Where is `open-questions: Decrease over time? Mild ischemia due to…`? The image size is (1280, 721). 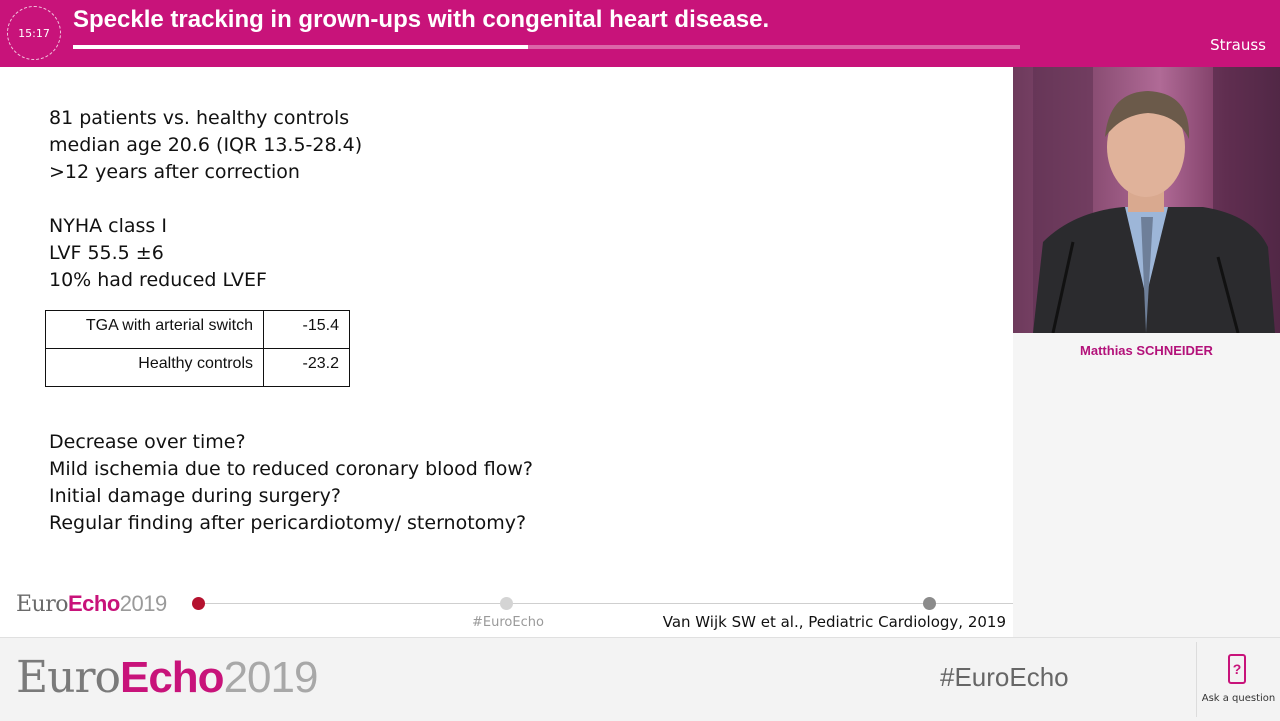
open-questions: Decrease over time? Mild ischemia due to… is located at coordinates (291, 483).